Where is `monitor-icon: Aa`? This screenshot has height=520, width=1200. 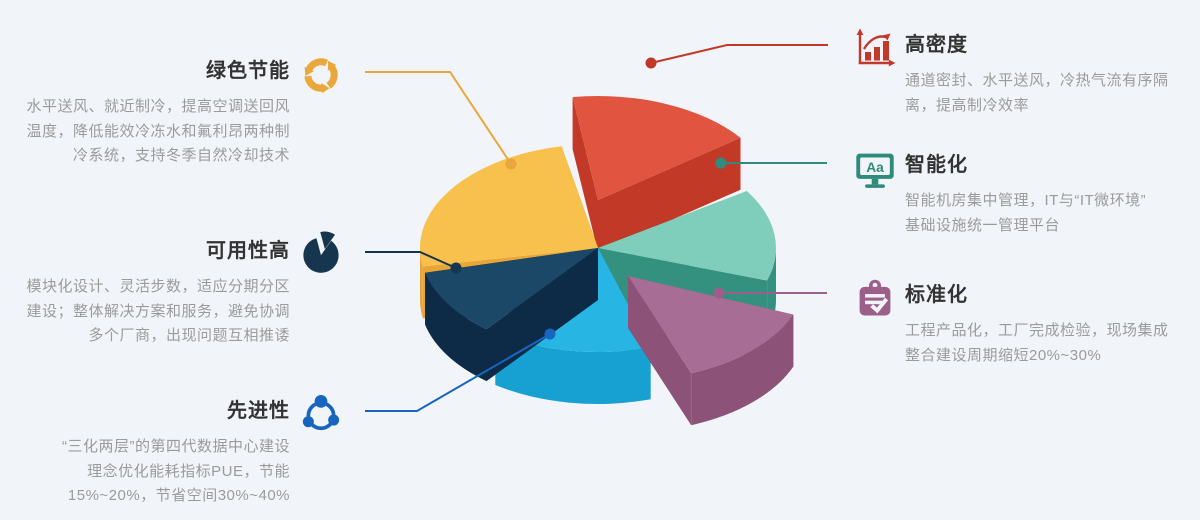
monitor-icon: Aa is located at coordinates (875, 169).